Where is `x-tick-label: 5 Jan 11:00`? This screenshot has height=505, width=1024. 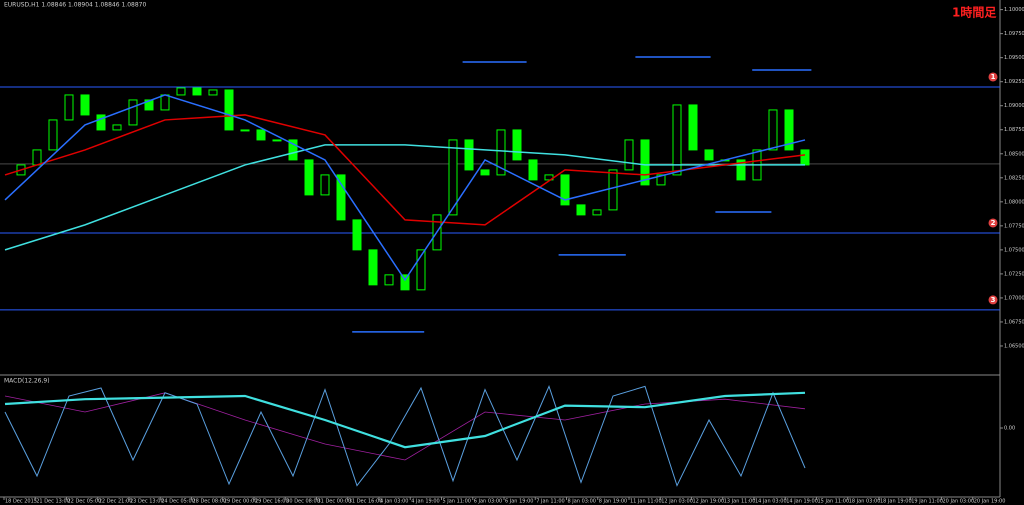 x-tick-label: 5 Jan 11:00 is located at coordinates (457, 502).